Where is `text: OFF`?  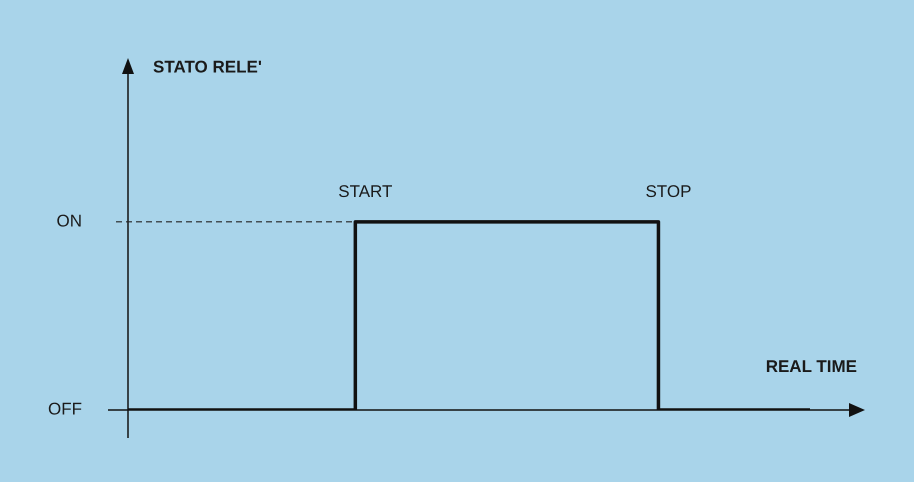 text: OFF is located at coordinates (65, 409).